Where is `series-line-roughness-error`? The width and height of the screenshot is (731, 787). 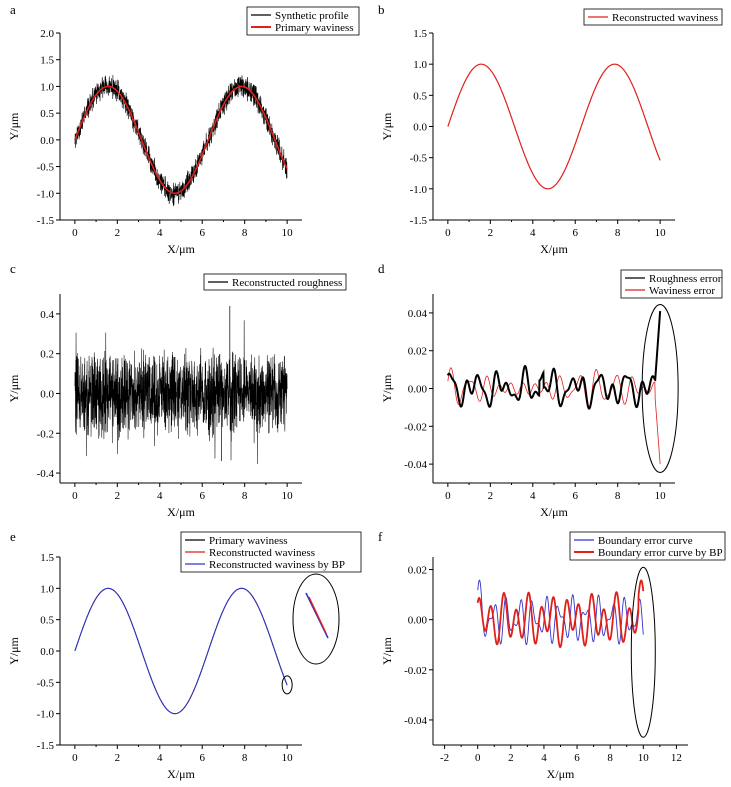
series-line-roughness-error is located at coordinates (554, 360).